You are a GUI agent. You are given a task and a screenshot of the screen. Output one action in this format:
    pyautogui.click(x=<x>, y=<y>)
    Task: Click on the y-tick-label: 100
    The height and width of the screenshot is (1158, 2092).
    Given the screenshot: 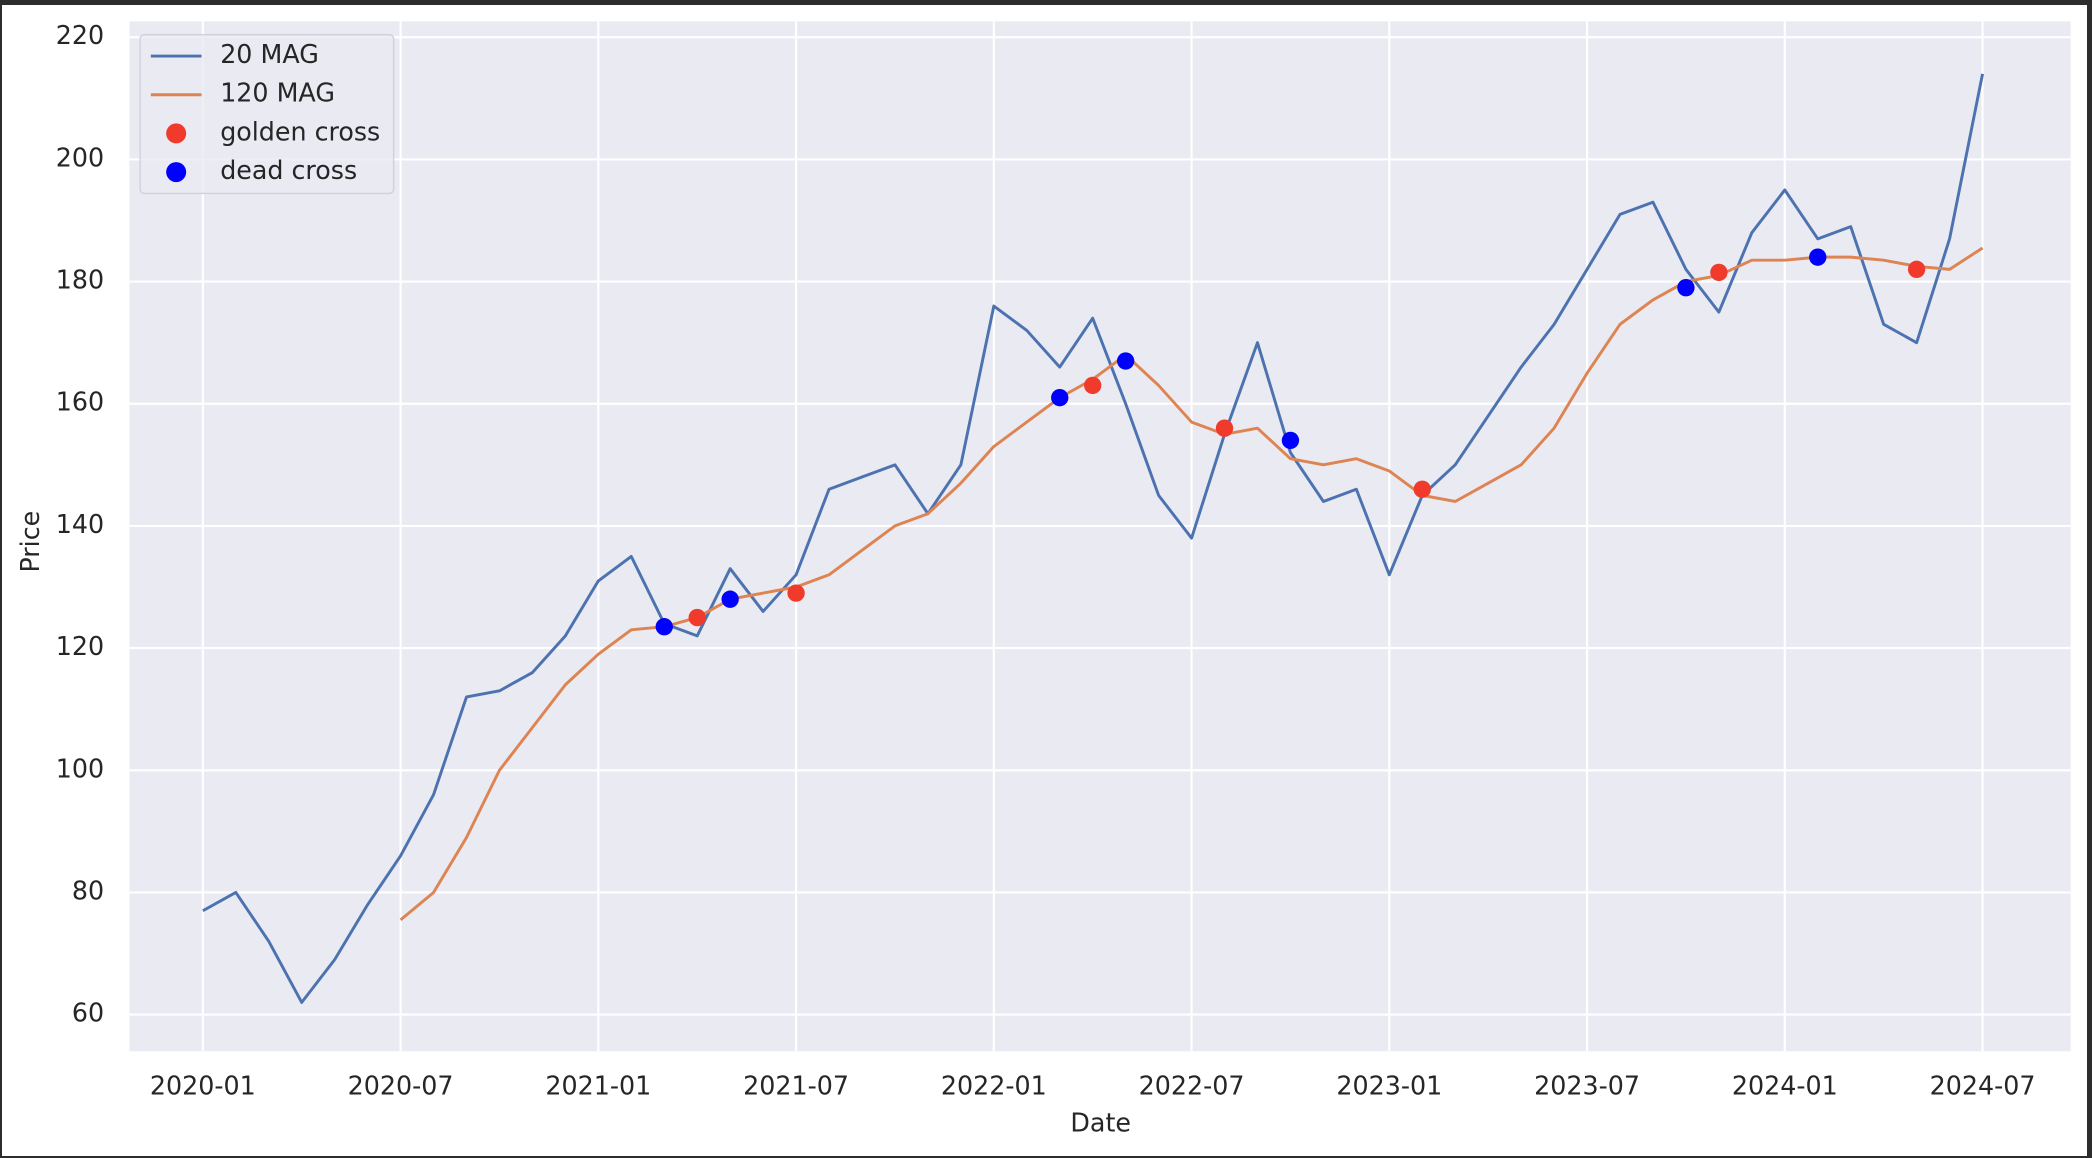 What is the action you would take?
    pyautogui.click(x=80, y=768)
    